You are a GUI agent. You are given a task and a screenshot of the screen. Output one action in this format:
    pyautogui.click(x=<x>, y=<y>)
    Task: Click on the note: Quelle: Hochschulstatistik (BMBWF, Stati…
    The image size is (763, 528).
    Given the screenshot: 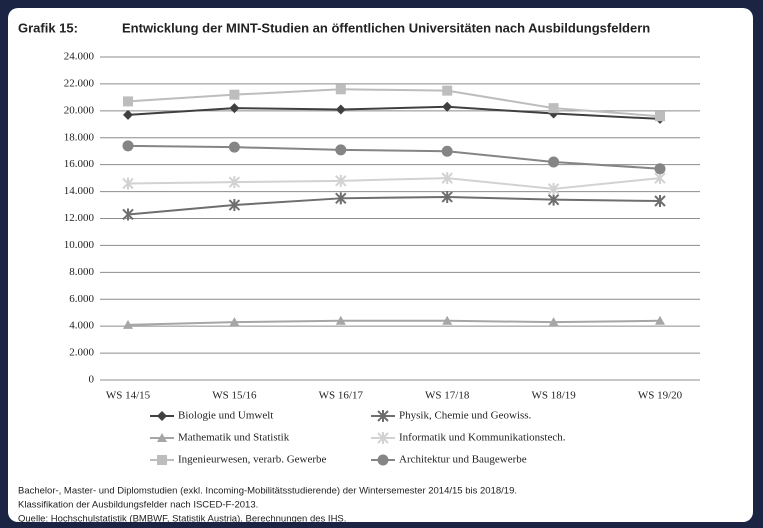 What is the action you would take?
    pyautogui.click(x=182, y=519)
    